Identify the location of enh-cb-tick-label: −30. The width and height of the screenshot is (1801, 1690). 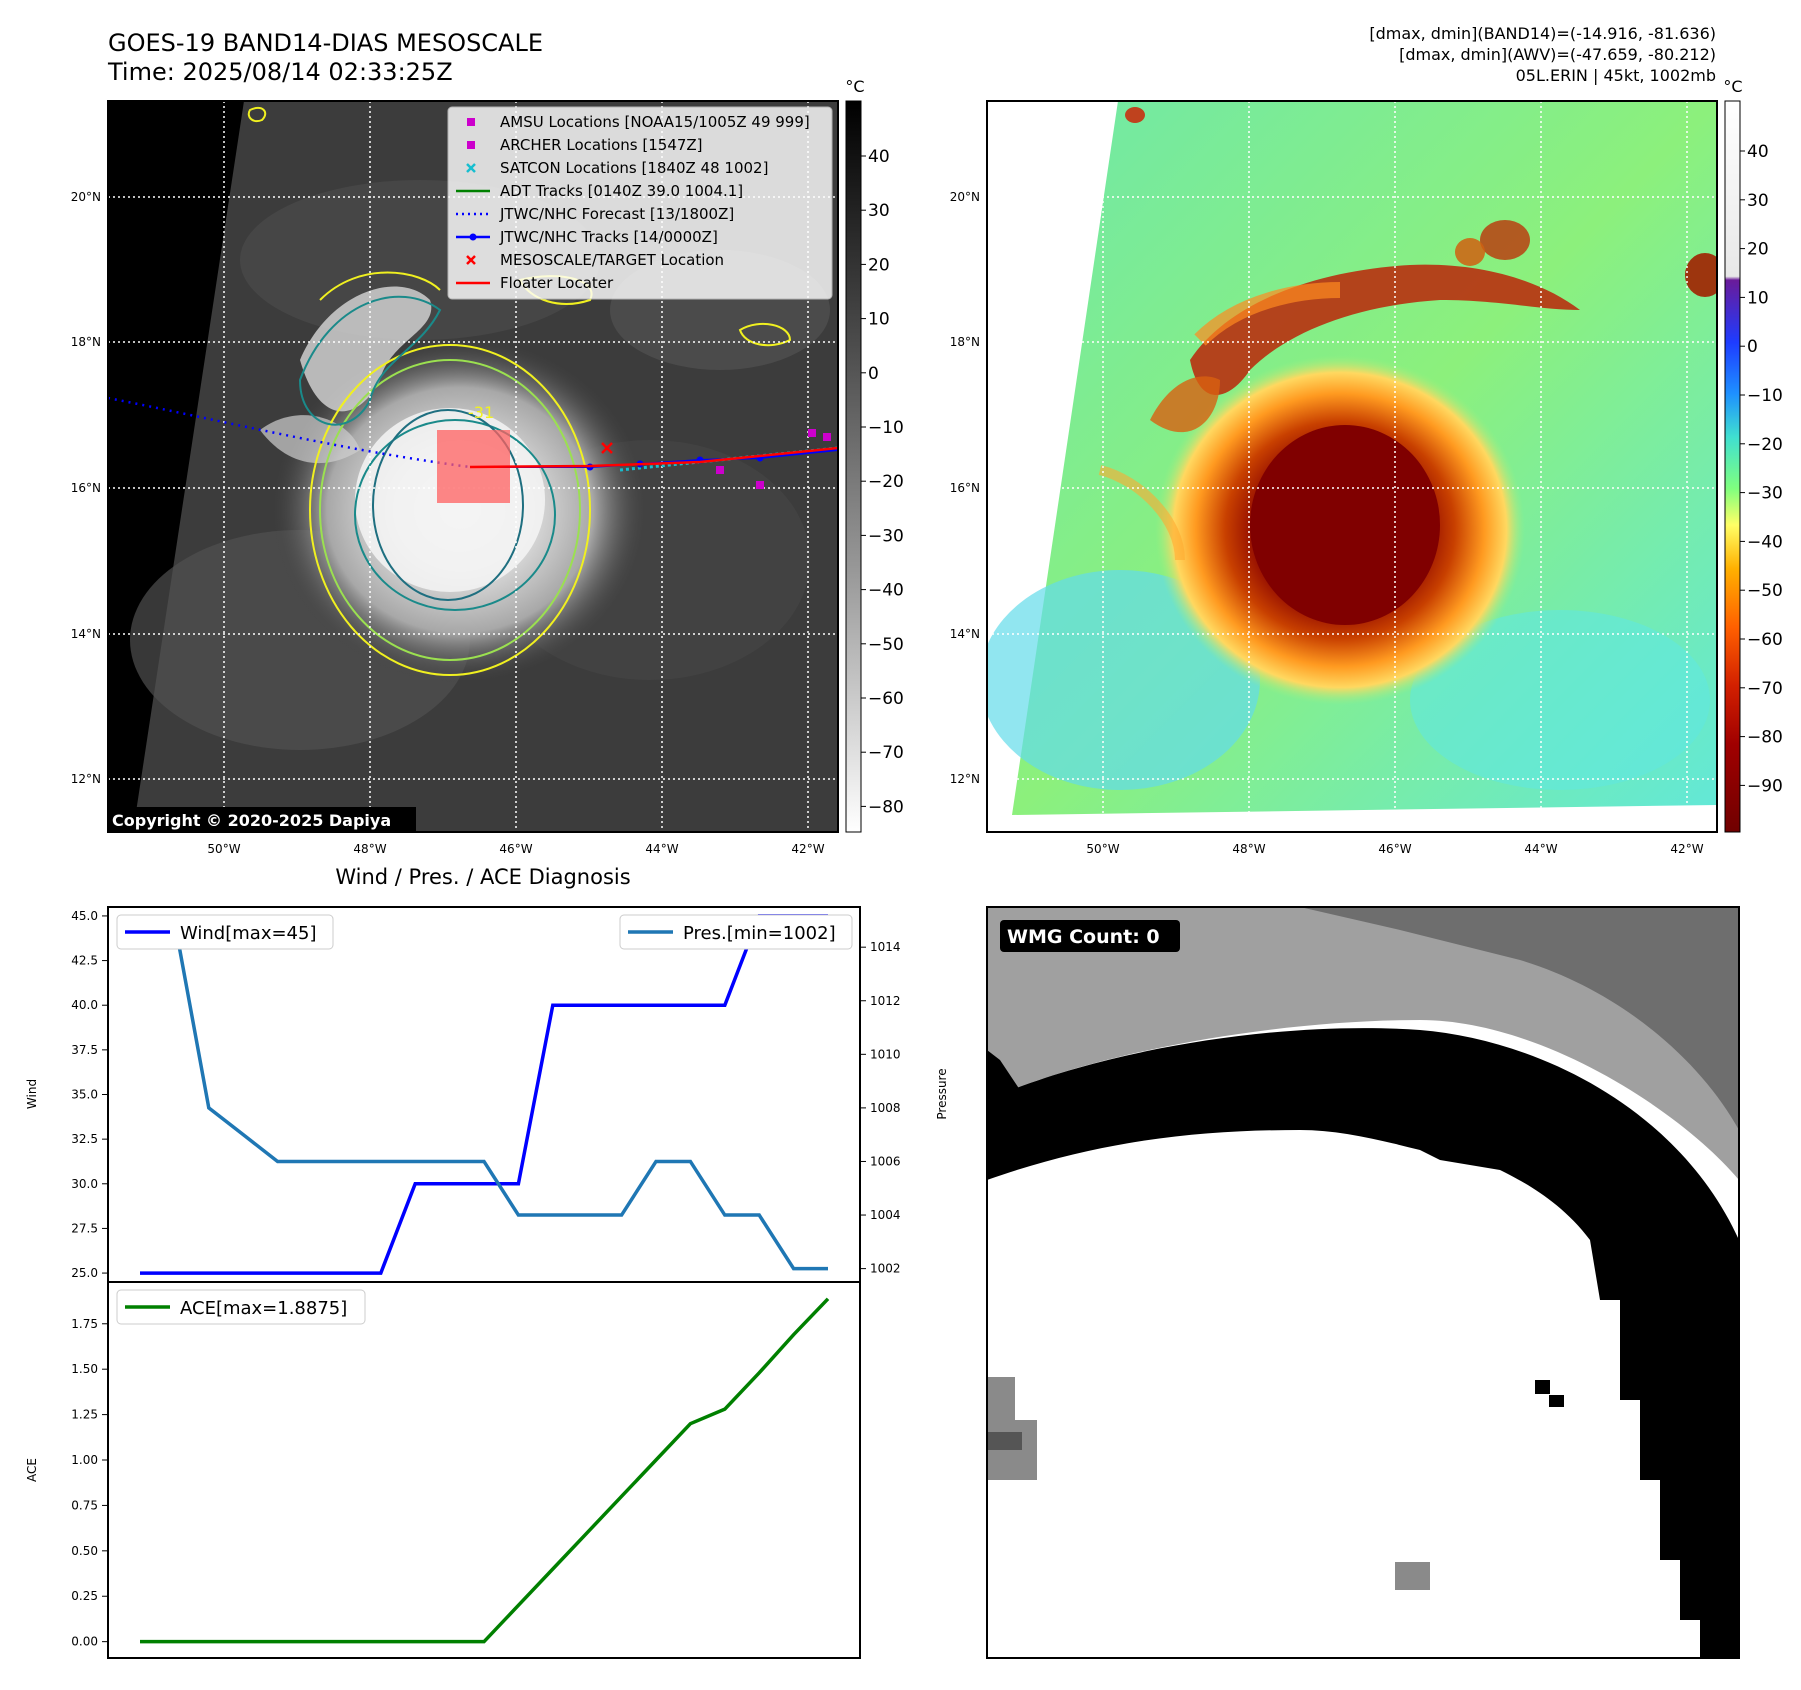
(1765, 494).